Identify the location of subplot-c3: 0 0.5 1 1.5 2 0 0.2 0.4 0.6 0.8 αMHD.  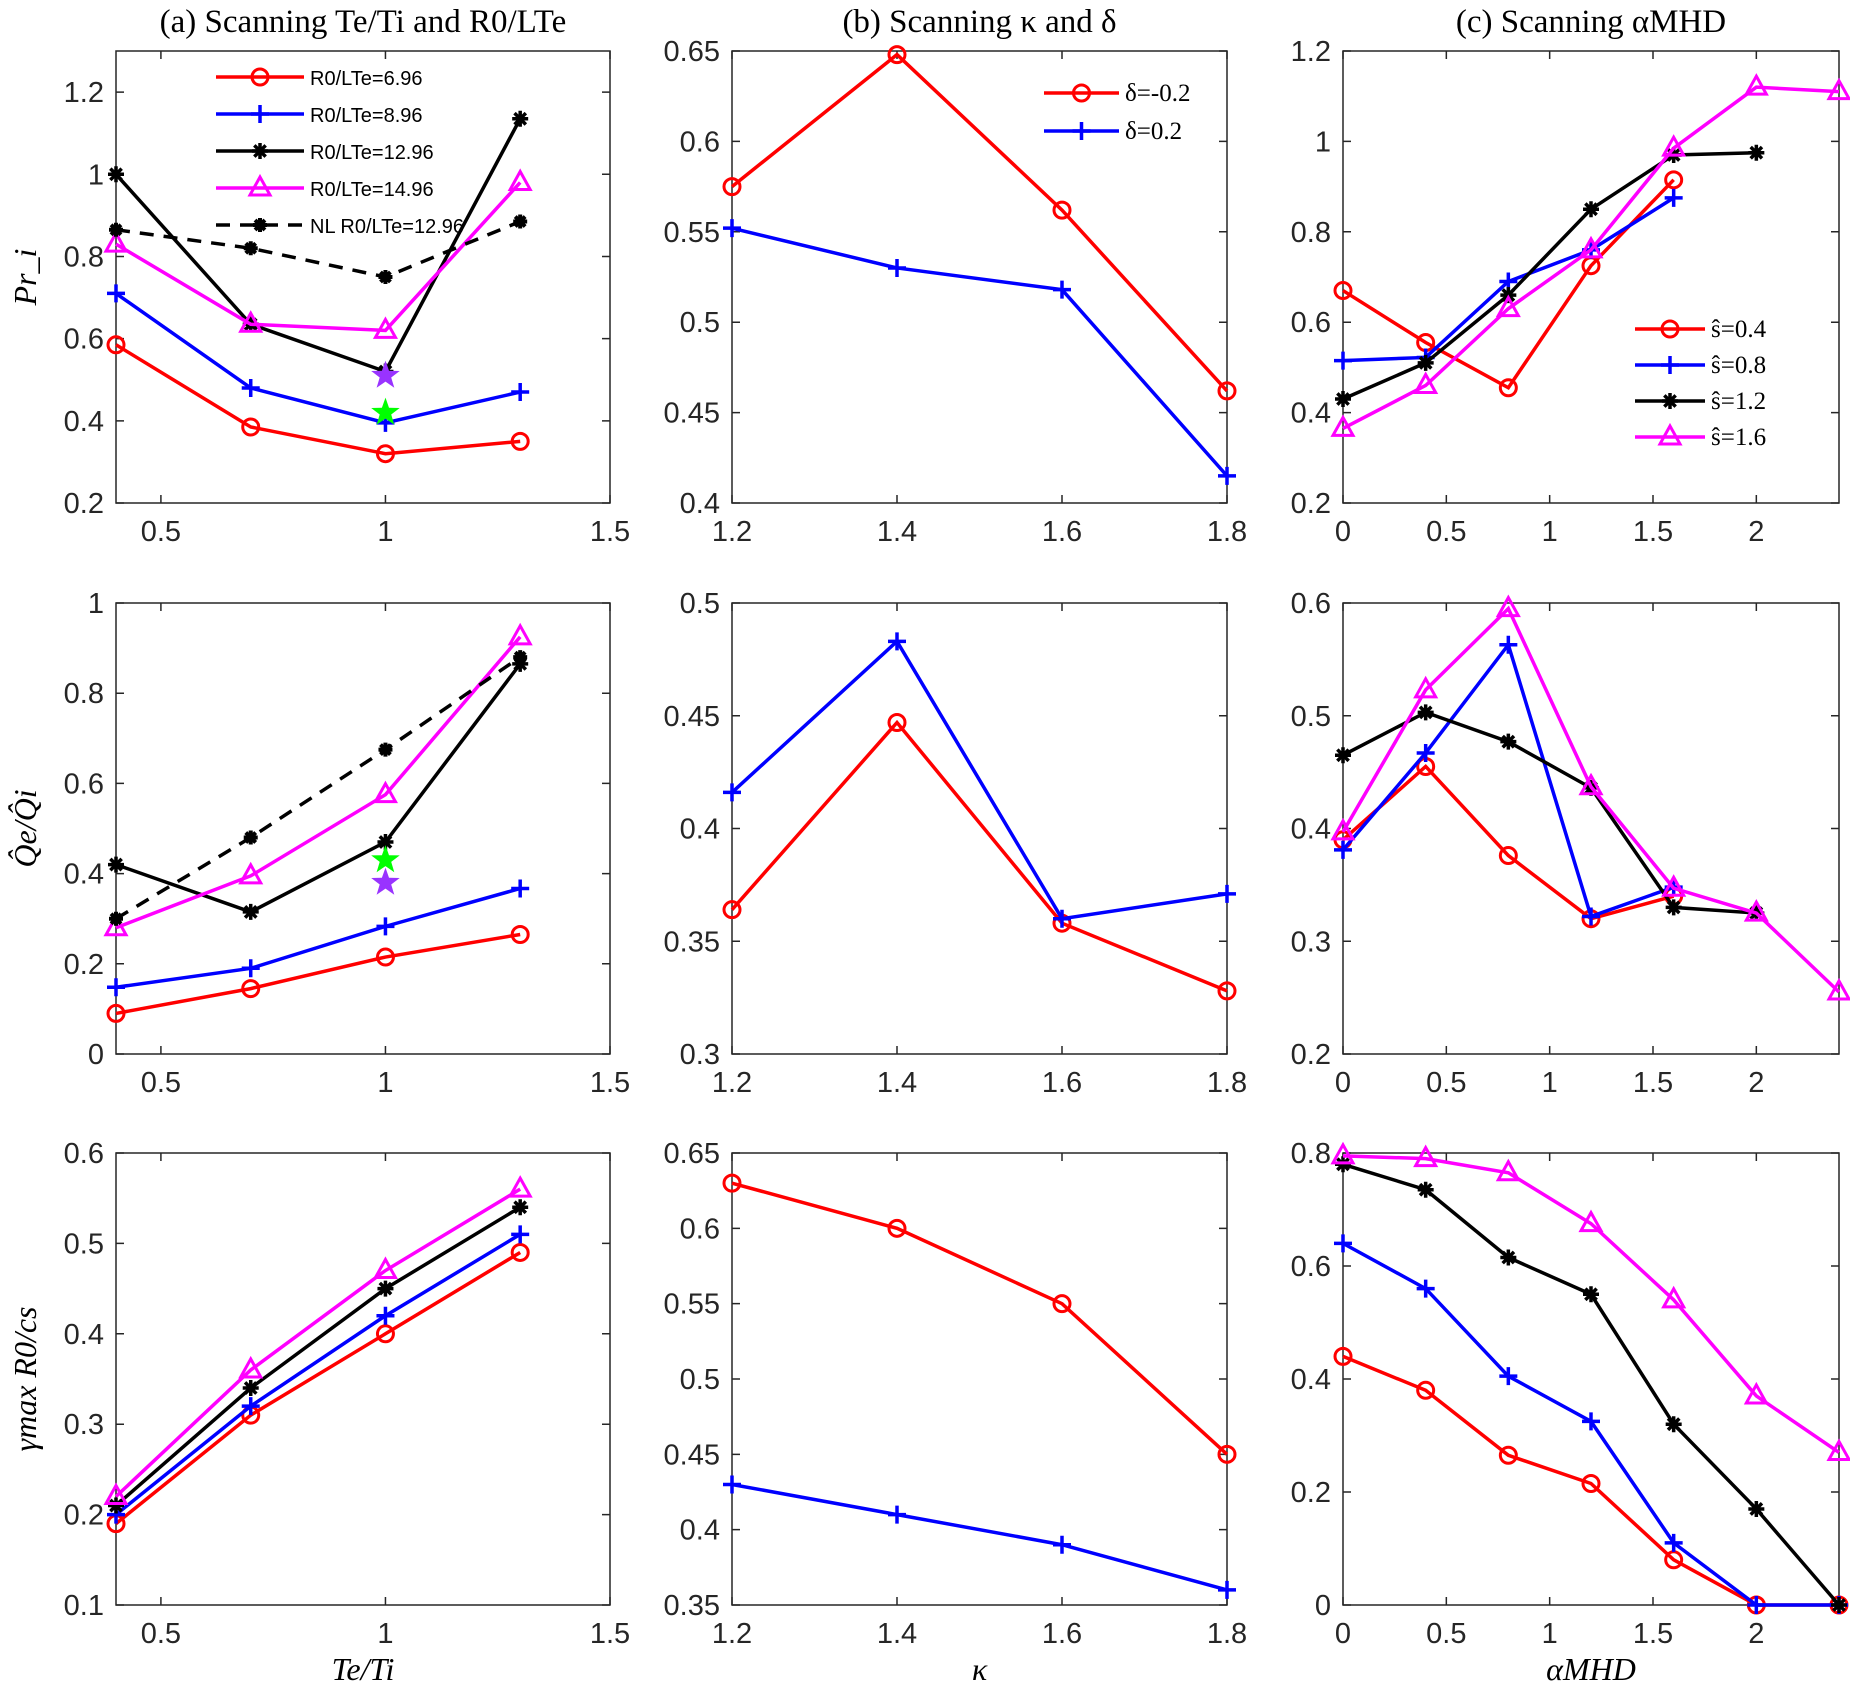
(1570, 1412).